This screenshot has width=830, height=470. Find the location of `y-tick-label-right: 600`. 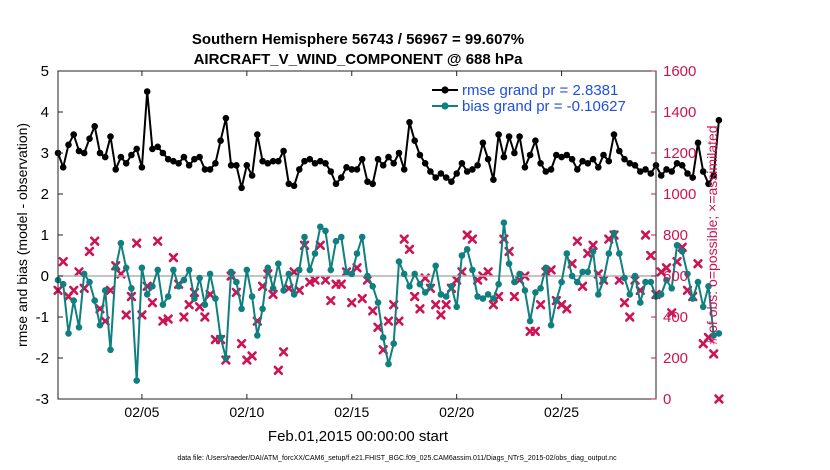

y-tick-label-right: 600 is located at coordinates (675, 276).